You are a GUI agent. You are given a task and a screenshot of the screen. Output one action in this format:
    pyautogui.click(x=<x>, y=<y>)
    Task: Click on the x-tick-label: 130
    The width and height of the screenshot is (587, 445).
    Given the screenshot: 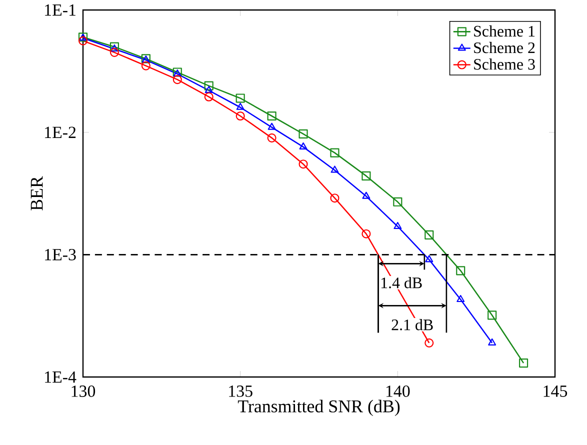 What is the action you would take?
    pyautogui.click(x=84, y=391)
    